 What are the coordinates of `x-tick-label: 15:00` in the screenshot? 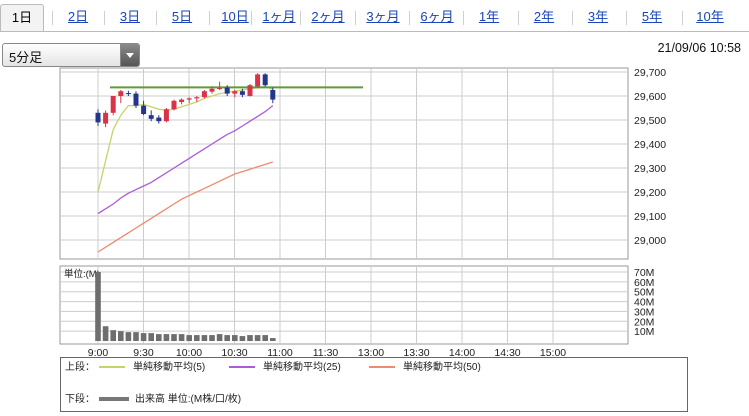 It's located at (553, 352).